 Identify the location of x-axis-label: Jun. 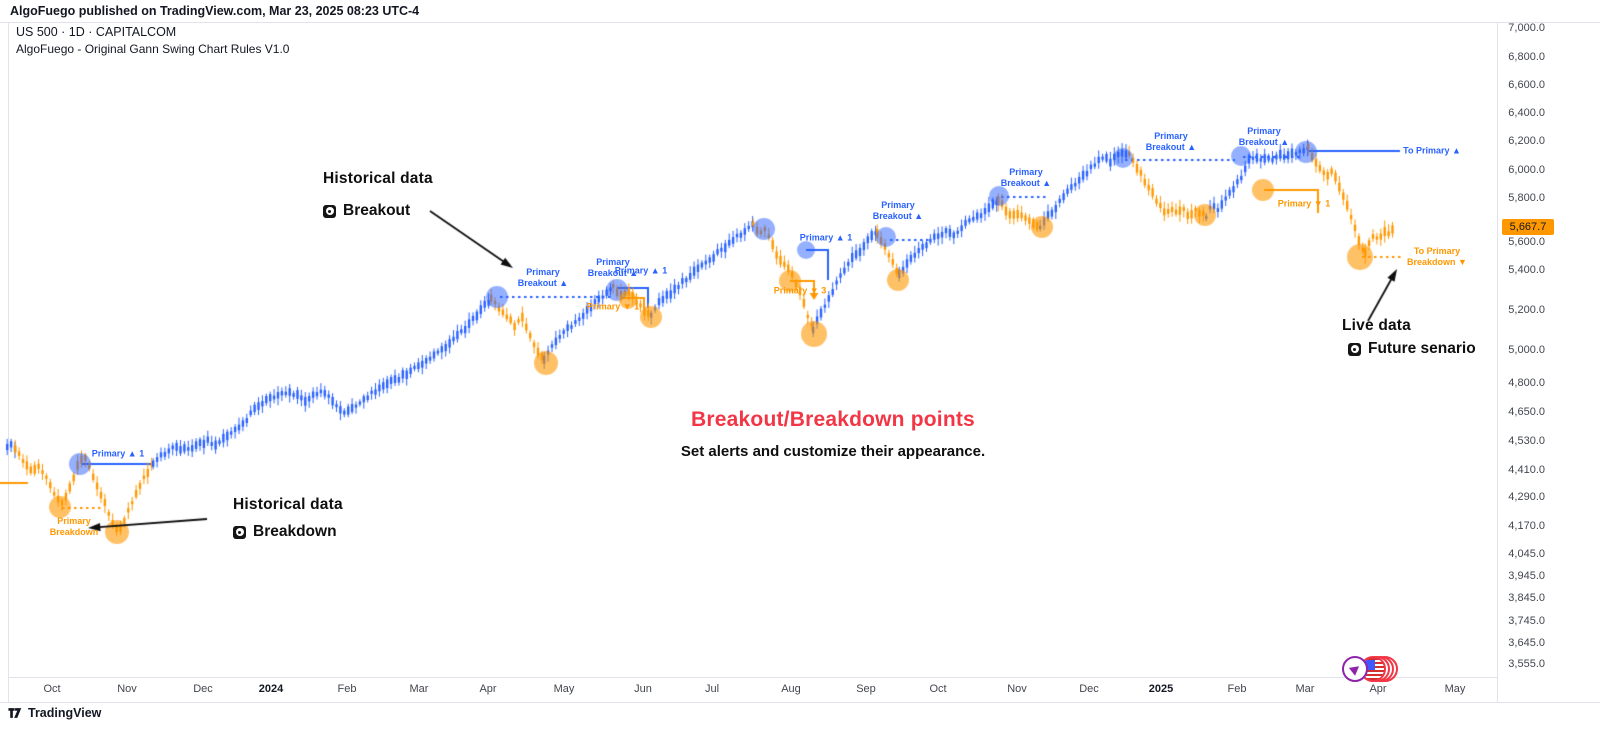
(643, 689).